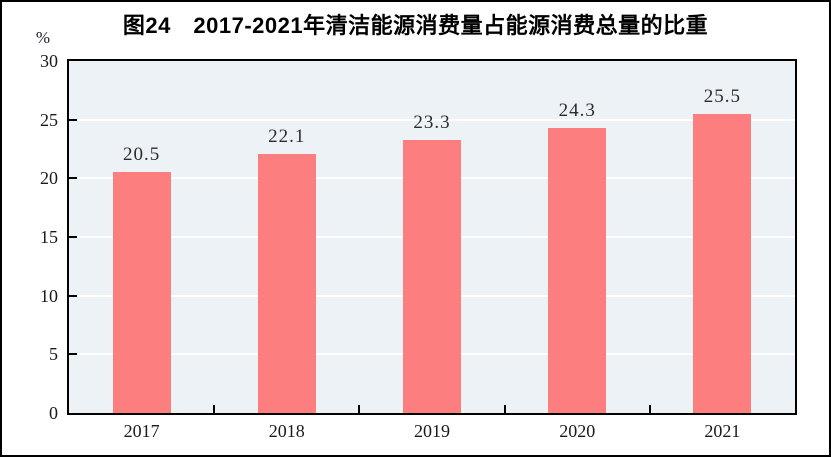 The height and width of the screenshot is (457, 831). I want to click on y-tick-label: 0, so click(53, 413).